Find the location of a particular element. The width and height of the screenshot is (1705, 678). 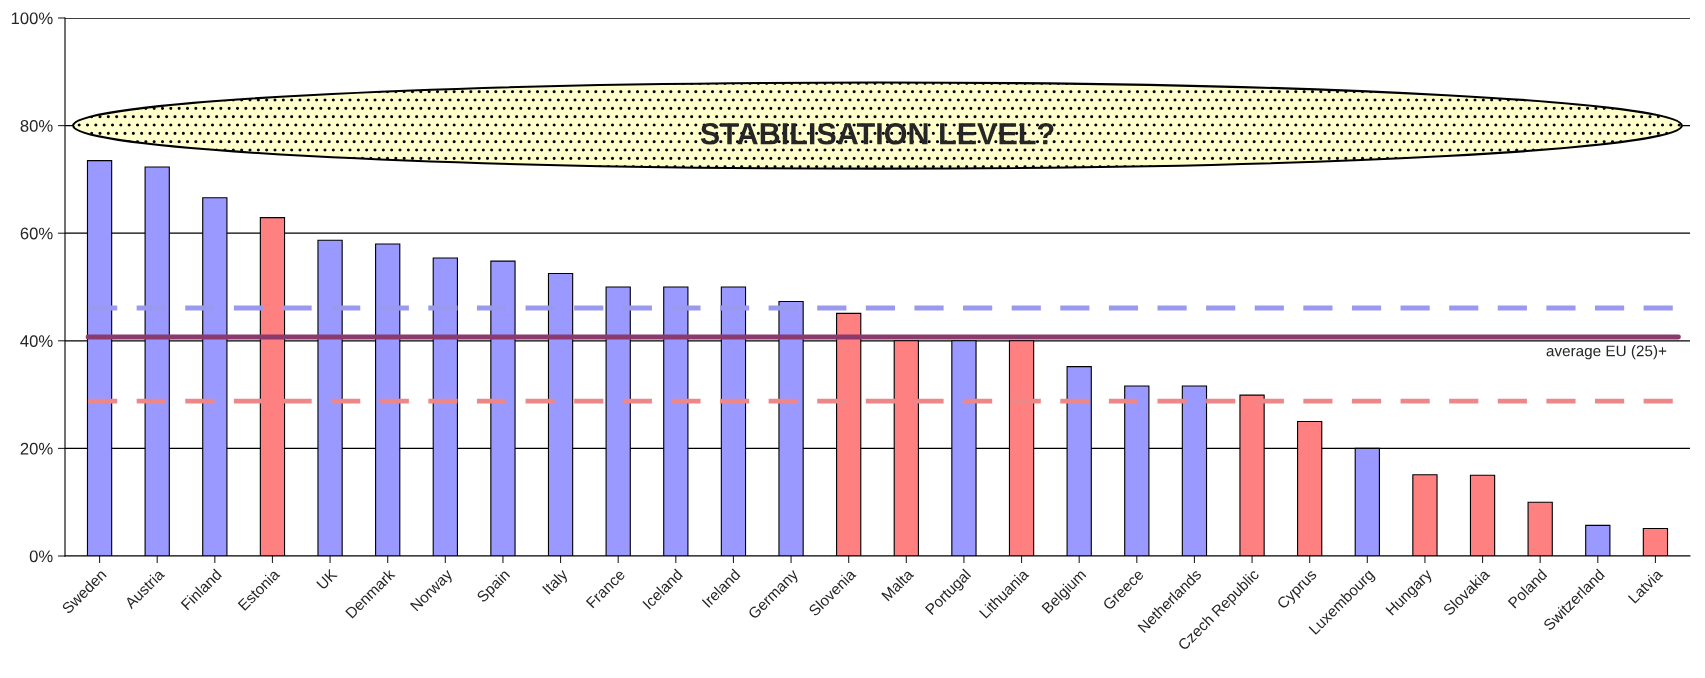

annotation: STABILISATION LEVEL? is located at coordinates (877, 133).